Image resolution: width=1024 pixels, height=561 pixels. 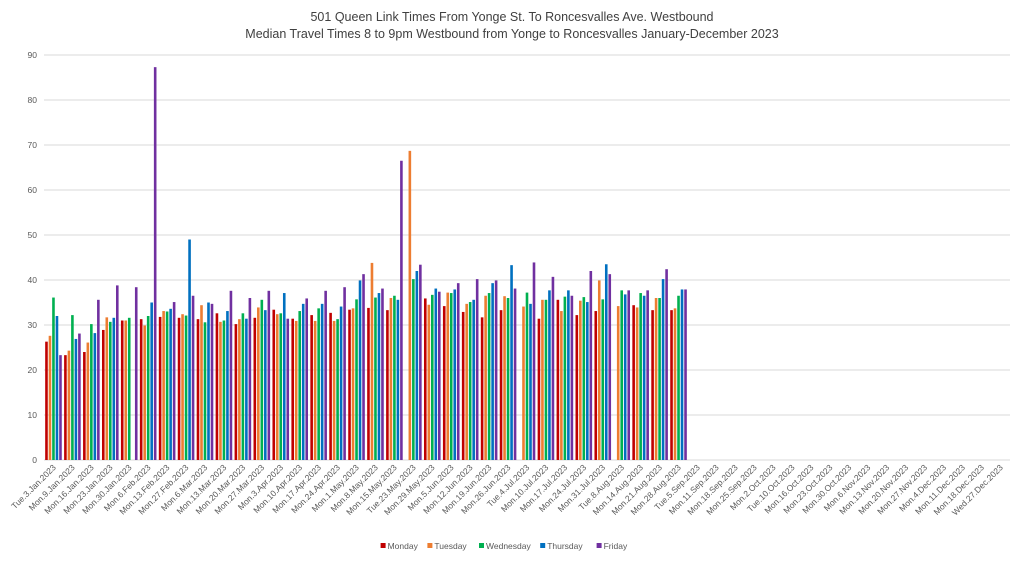 I want to click on legend-label-tuesday: Tuesday, so click(x=450, y=546).